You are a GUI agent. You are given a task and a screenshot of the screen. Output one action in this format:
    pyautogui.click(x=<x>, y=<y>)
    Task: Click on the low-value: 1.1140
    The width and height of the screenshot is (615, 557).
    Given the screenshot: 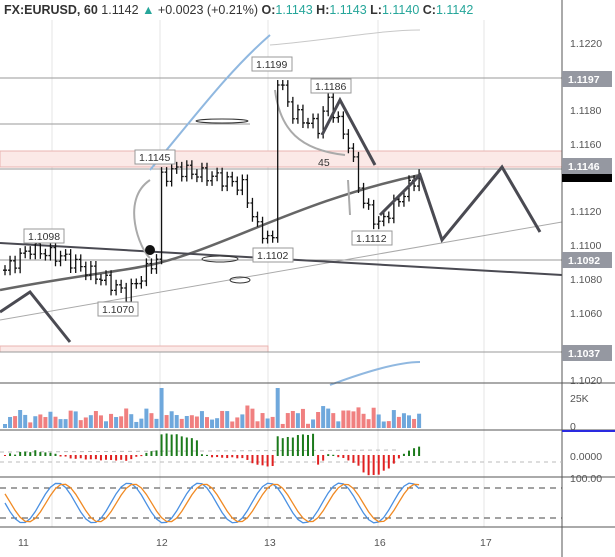 What is the action you would take?
    pyautogui.click(x=400, y=10)
    